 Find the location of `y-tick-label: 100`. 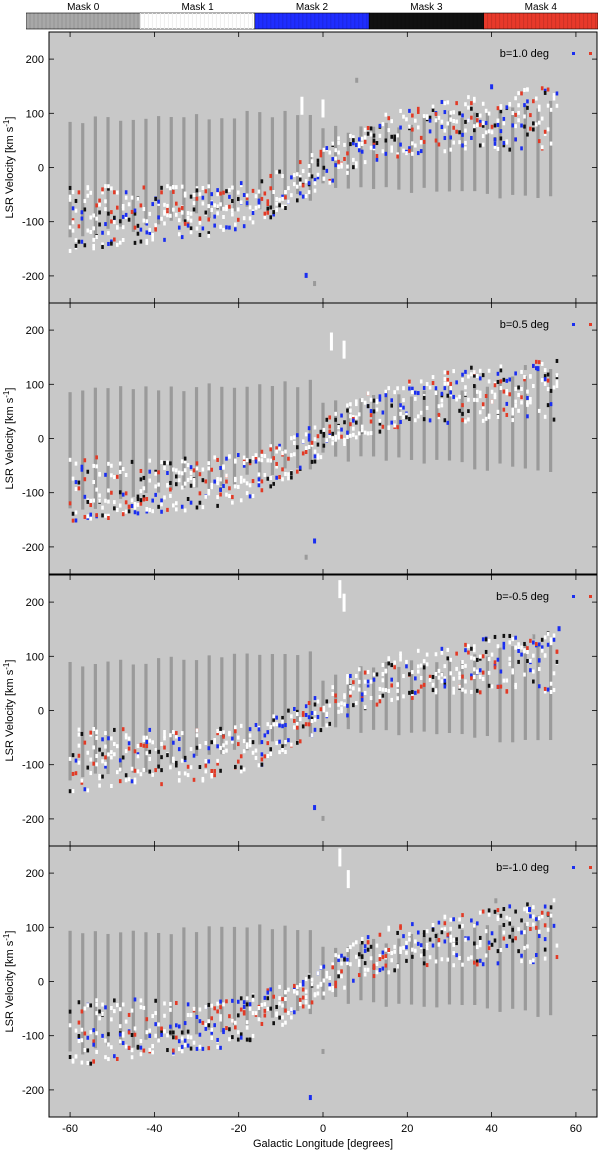

y-tick-label: 100 is located at coordinates (35, 385).